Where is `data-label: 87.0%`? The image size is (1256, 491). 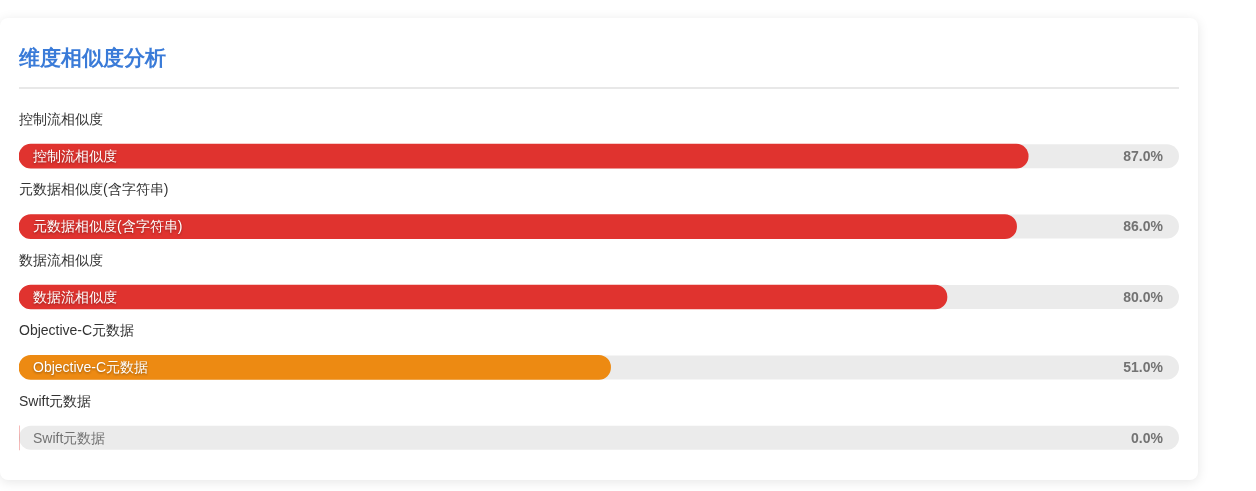
data-label: 87.0% is located at coordinates (1143, 156).